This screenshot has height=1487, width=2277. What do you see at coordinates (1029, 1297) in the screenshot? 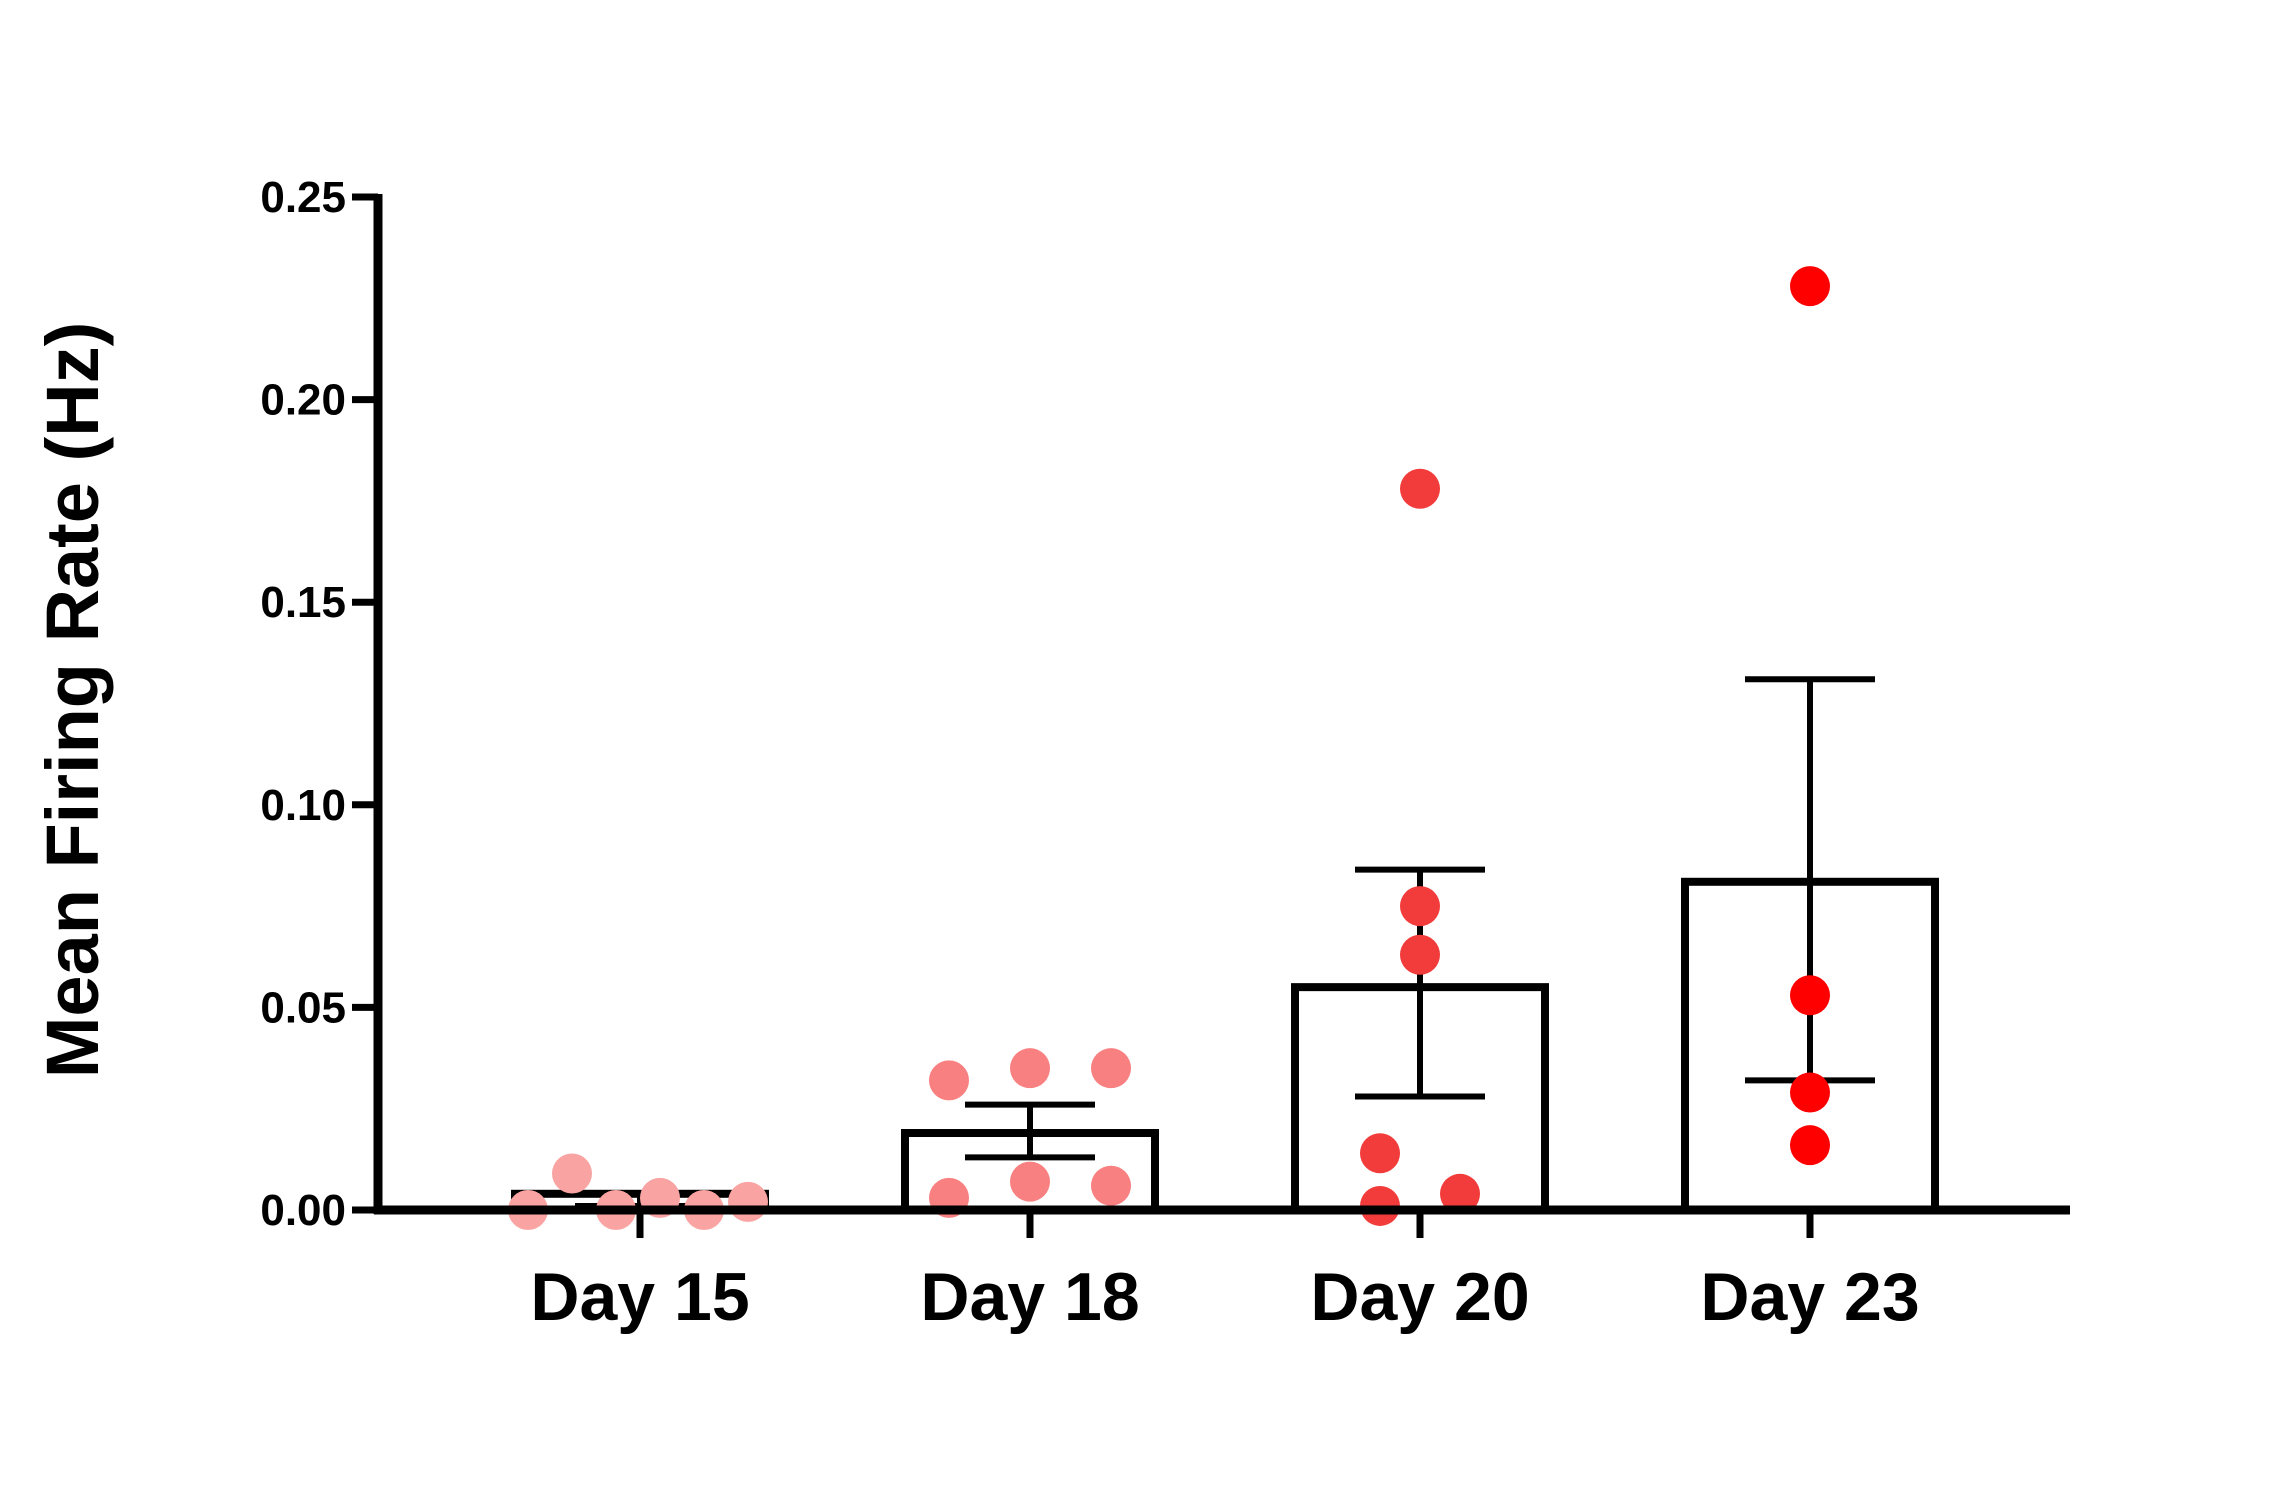
I see `x-tick-label: Day 18` at bounding box center [1029, 1297].